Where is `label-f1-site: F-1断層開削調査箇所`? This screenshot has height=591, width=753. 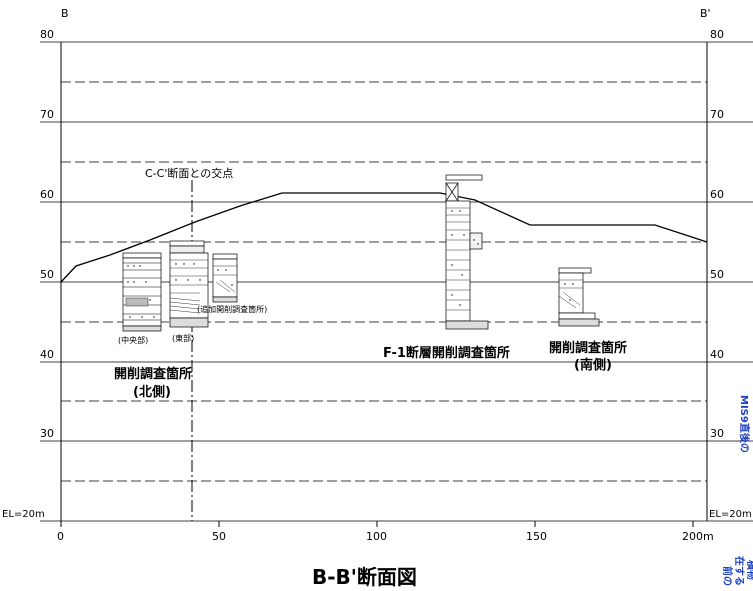 label-f1-site: F-1断層開削調査箇所 is located at coordinates (446, 353).